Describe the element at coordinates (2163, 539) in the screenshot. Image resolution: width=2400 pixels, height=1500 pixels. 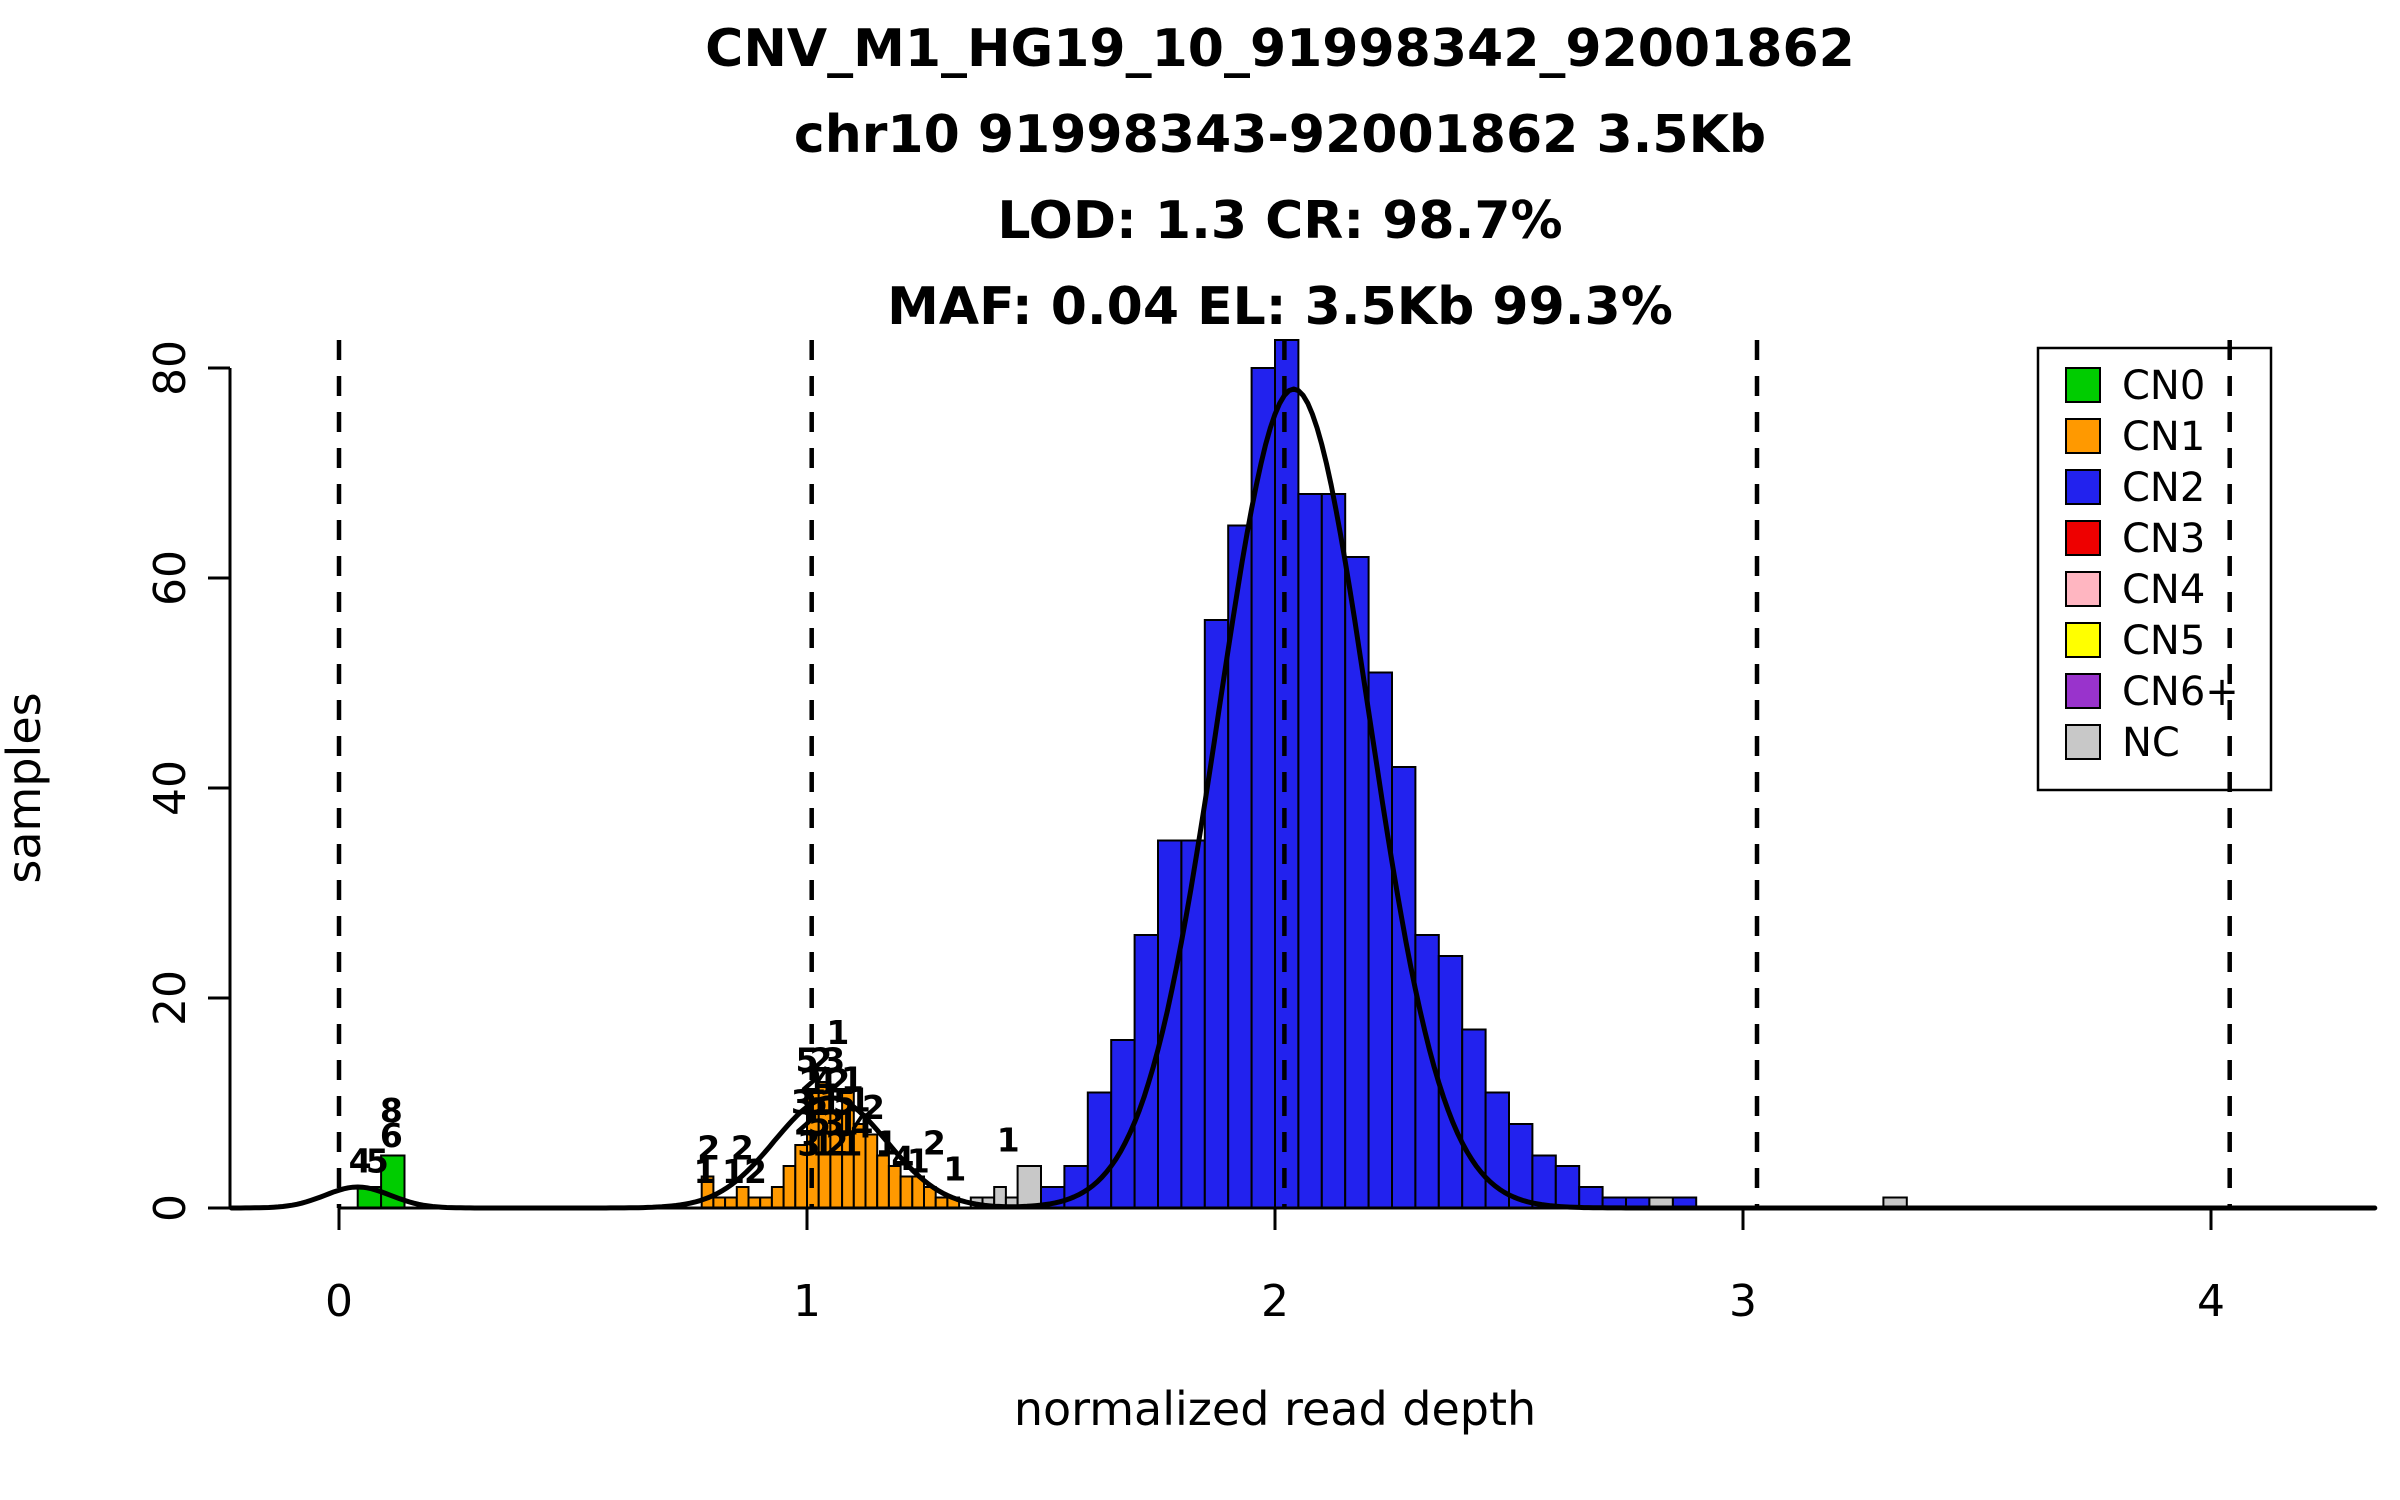
I see `legend-label-cn3: CN3` at that location.